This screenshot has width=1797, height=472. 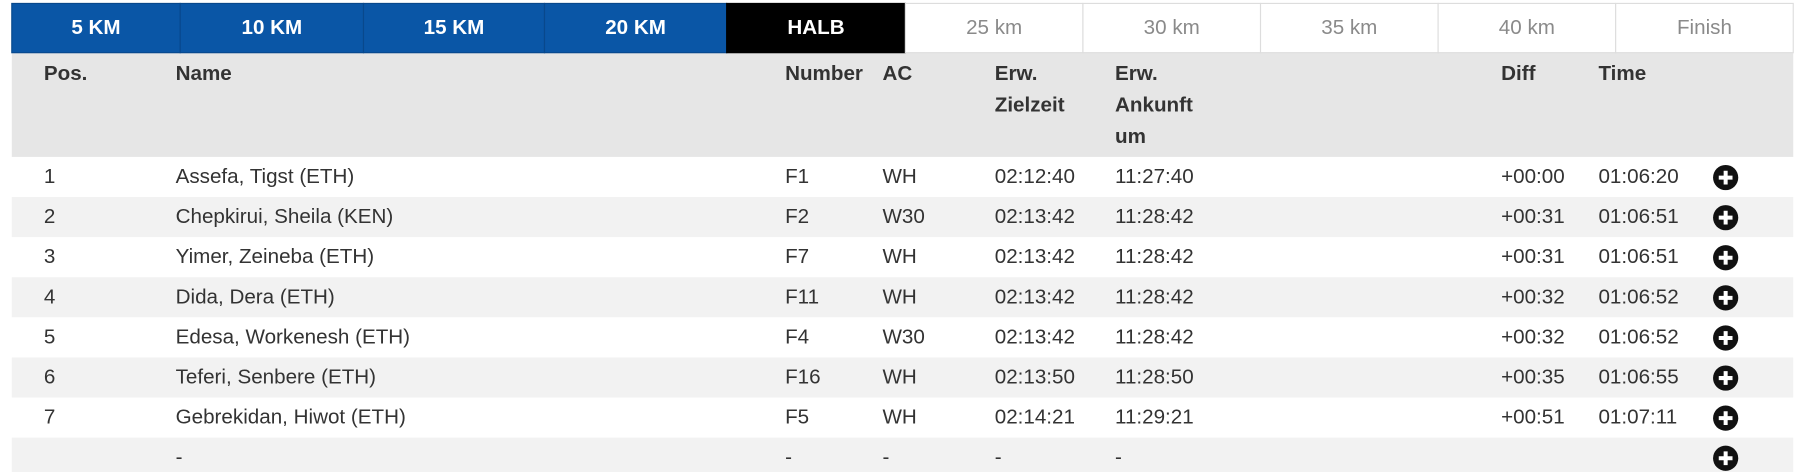 I want to click on tab-label: 25 km, so click(x=994, y=27).